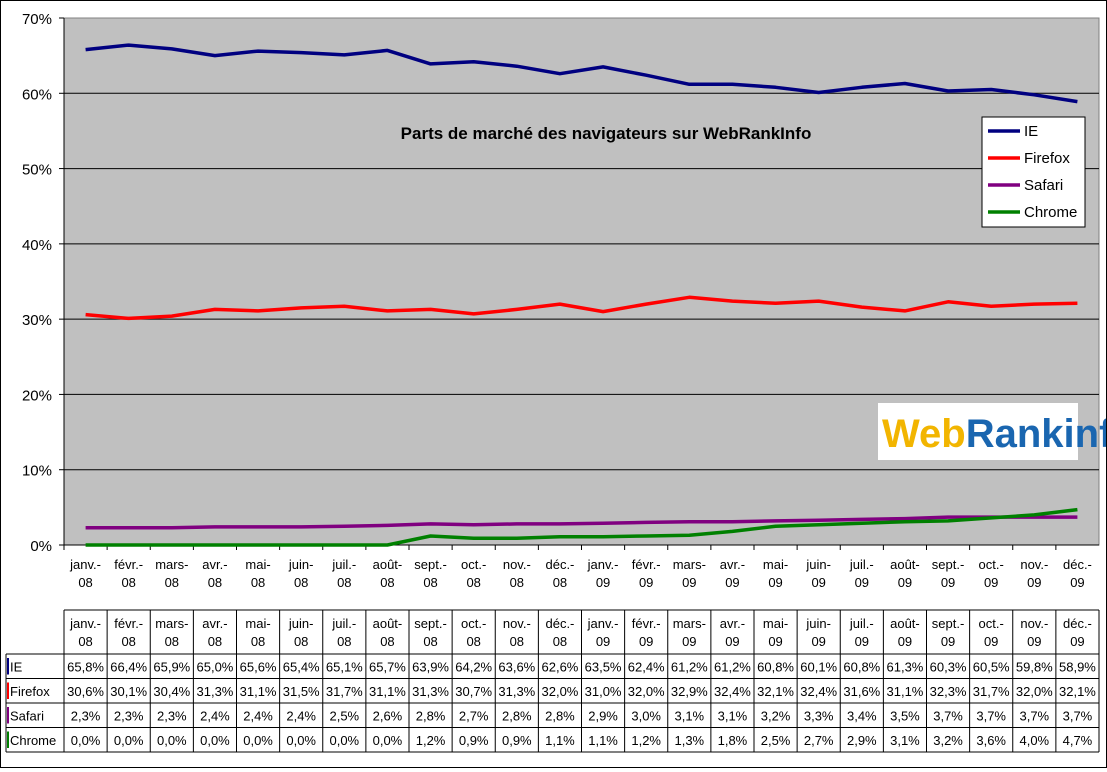  Describe the element at coordinates (214, 623) in the screenshot. I see `table-header-cell: avr.-` at that location.